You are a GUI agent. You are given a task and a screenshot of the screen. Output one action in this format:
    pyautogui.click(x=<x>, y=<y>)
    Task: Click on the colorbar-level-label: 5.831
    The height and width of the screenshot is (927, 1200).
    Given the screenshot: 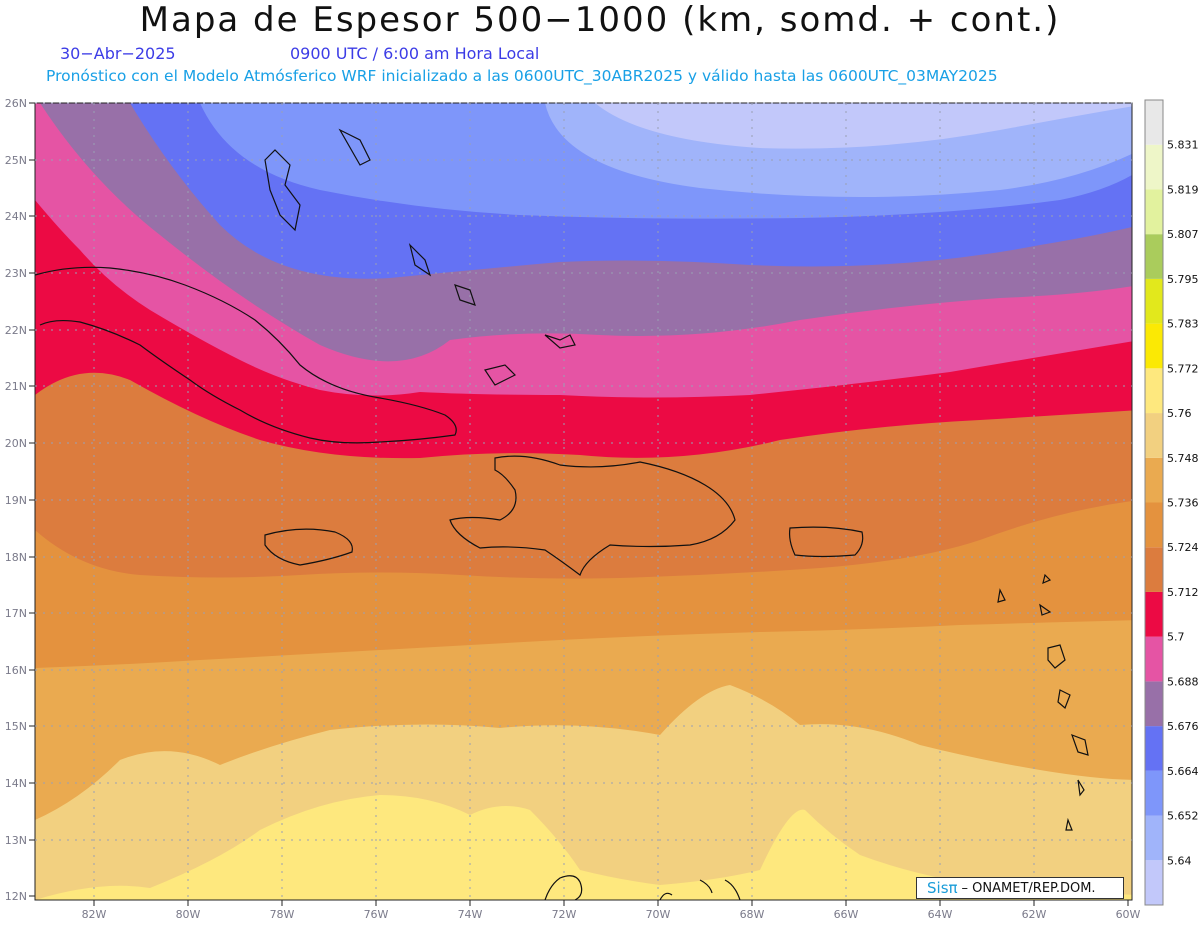 What is the action you would take?
    pyautogui.click(x=1183, y=145)
    